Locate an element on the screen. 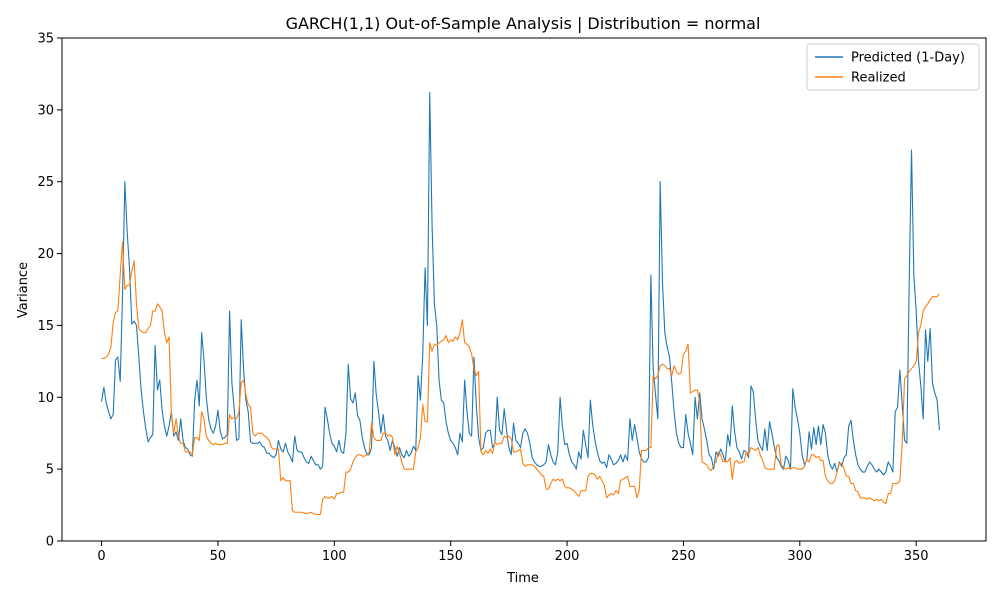  legend-box is located at coordinates (893, 67).